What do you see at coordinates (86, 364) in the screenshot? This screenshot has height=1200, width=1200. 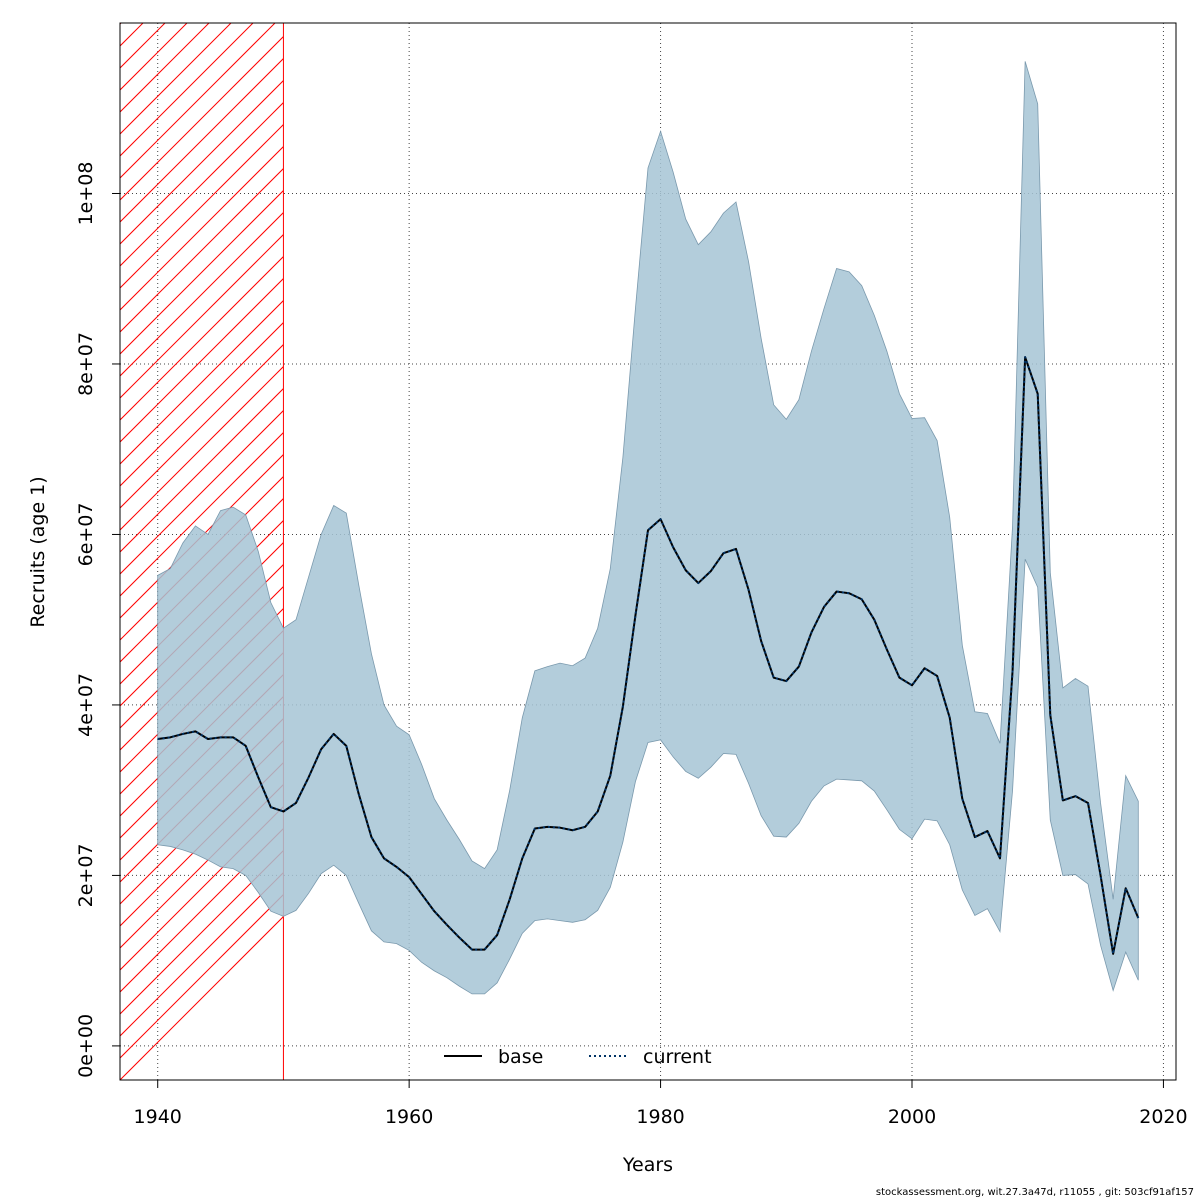 I see `y-tick-label: 8e+07` at bounding box center [86, 364].